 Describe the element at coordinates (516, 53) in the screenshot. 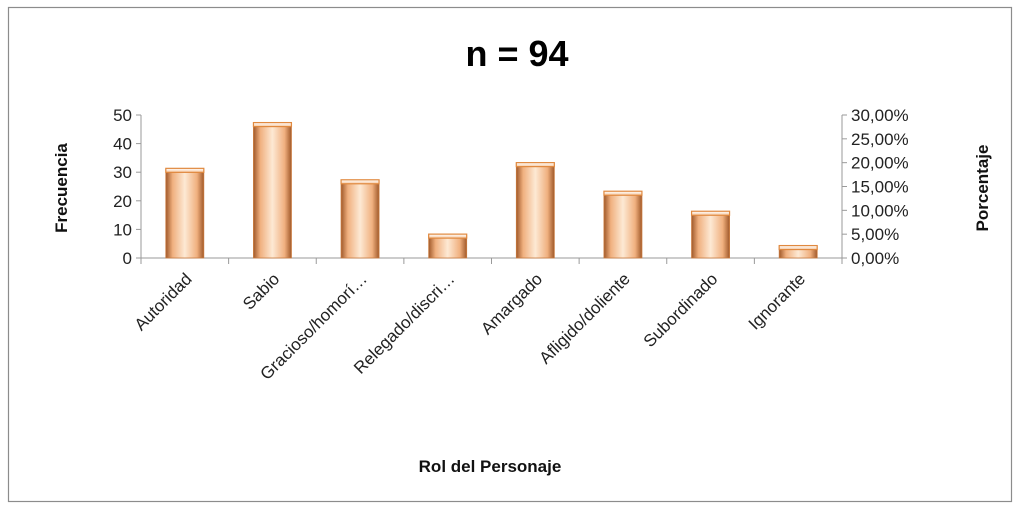

I see `chart-title: n = 94` at that location.